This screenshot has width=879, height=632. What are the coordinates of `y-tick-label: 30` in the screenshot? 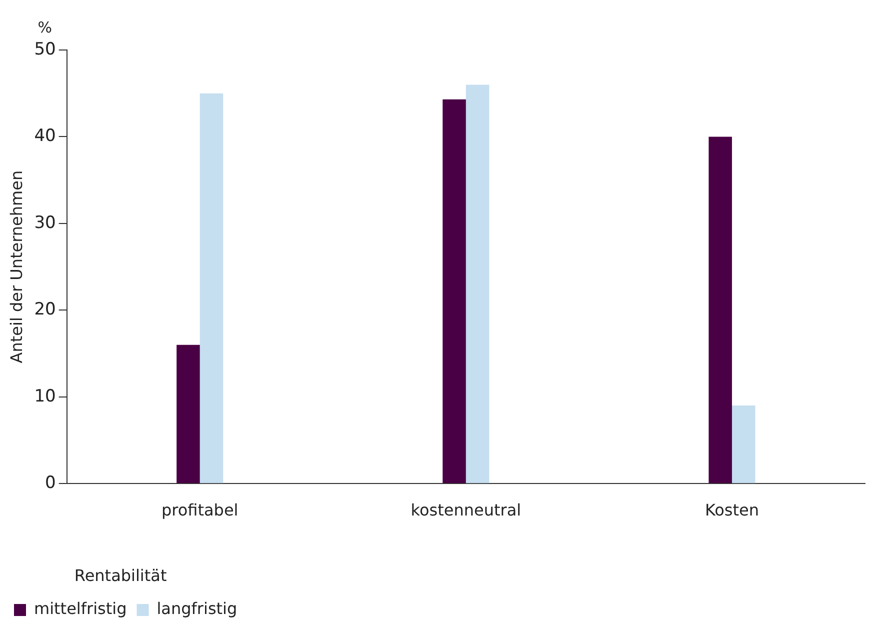 It's located at (45, 222).